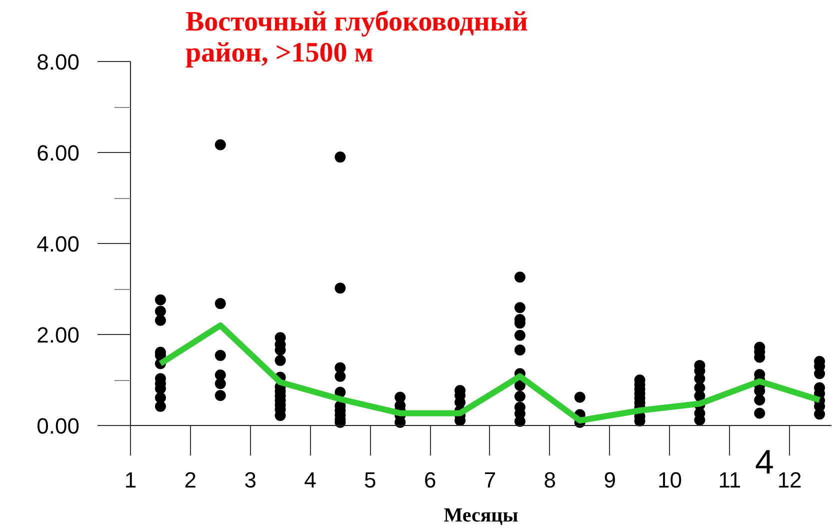 The height and width of the screenshot is (529, 837). What do you see at coordinates (58, 62) in the screenshot?
I see `y-tick-label: 8.00` at bounding box center [58, 62].